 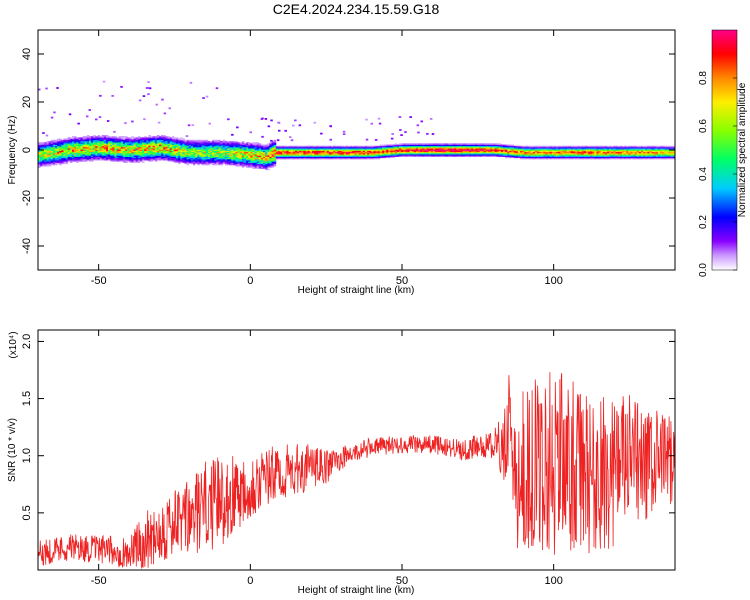 What do you see at coordinates (703, 126) in the screenshot?
I see `colorbar-tick-label: 0.6` at bounding box center [703, 126].